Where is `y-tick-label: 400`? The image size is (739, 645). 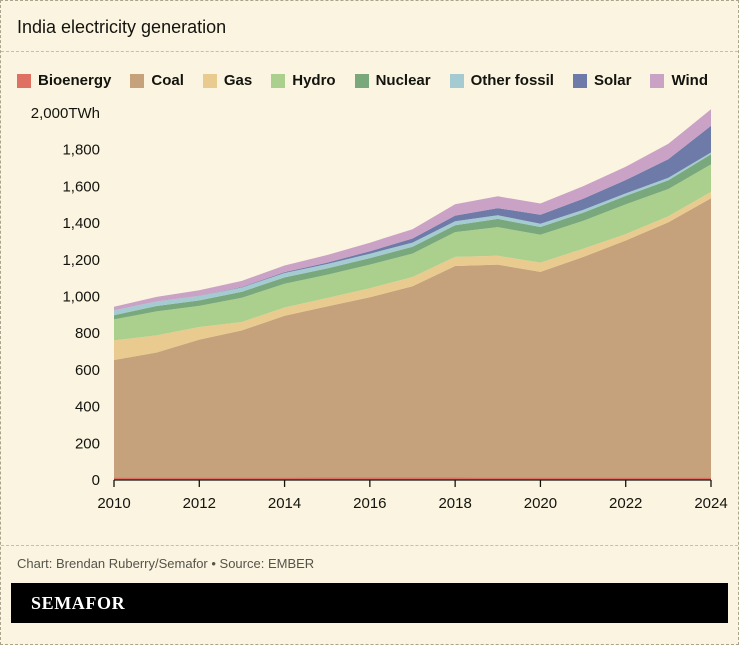
y-tick-label: 400 is located at coordinates (87, 407).